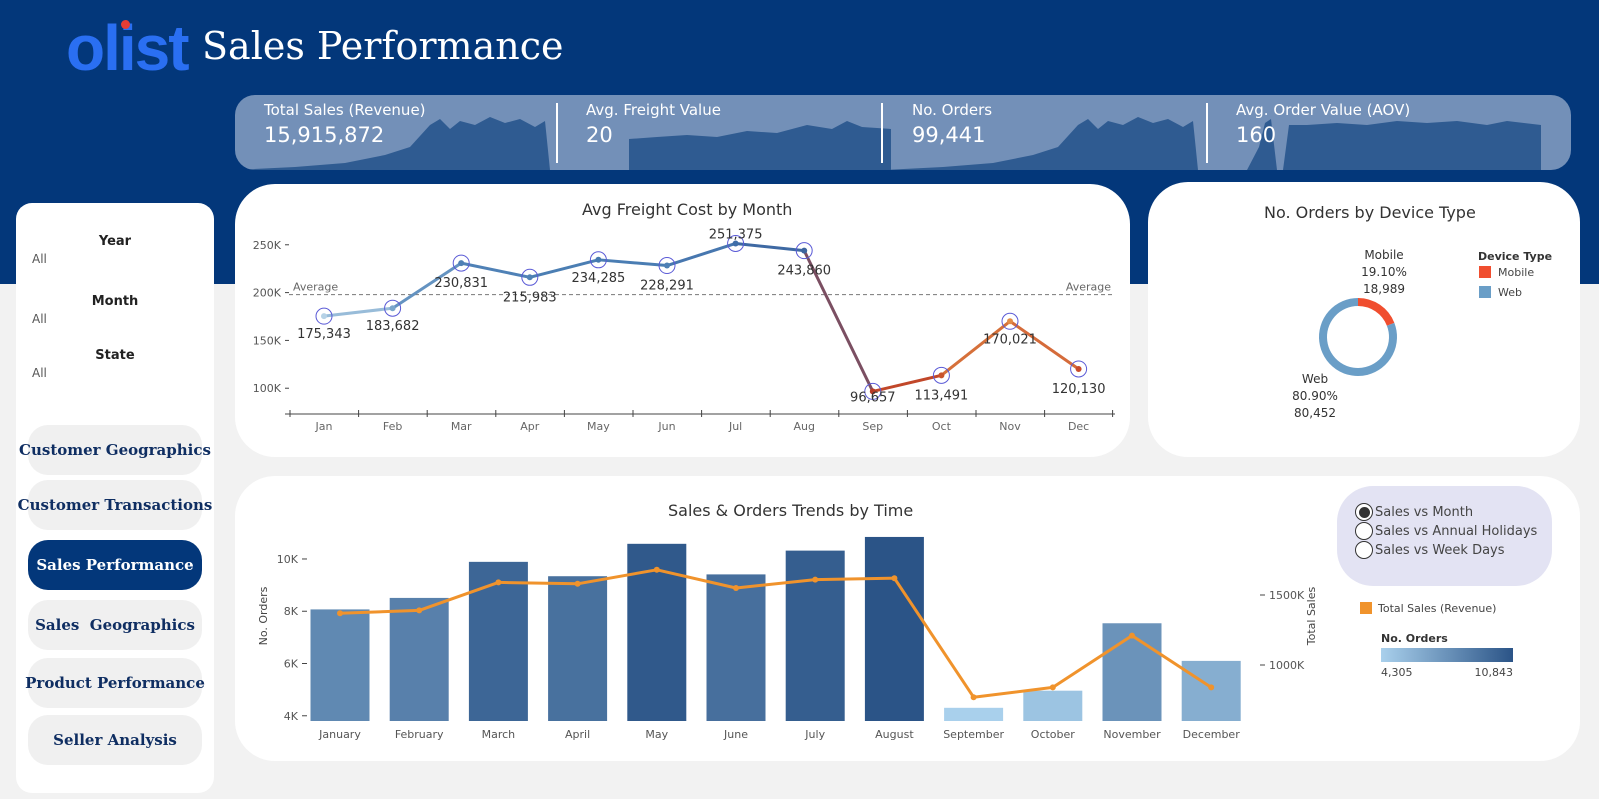 This screenshot has height=799, width=1599. What do you see at coordinates (666, 426) in the screenshot?
I see `x-tick-label: Jun` at bounding box center [666, 426].